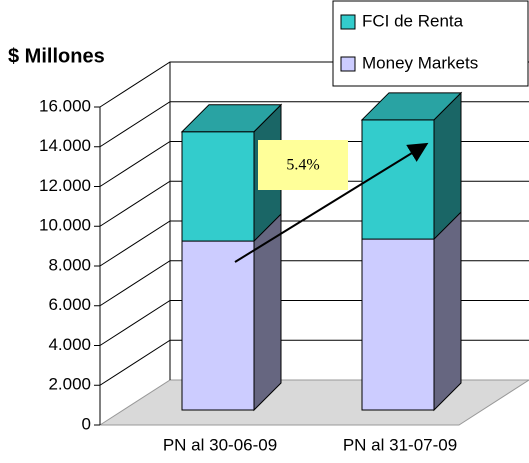 Image resolution: width=529 pixels, height=463 pixels. I want to click on y-tick-label: 4.000, so click(69, 344).